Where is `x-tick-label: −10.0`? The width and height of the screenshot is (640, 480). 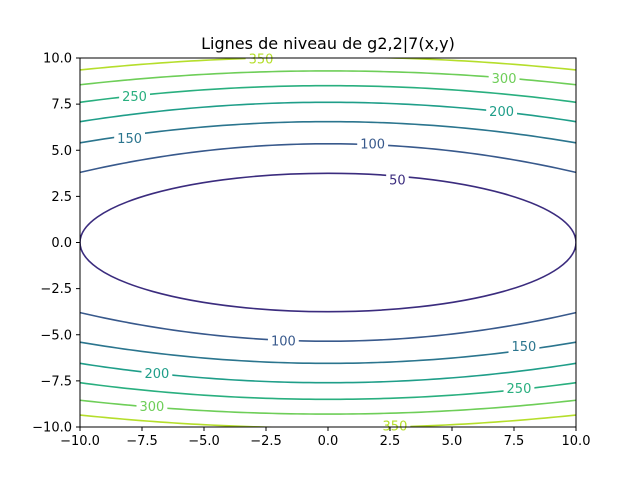
x-tick-label: −10.0 is located at coordinates (80, 441).